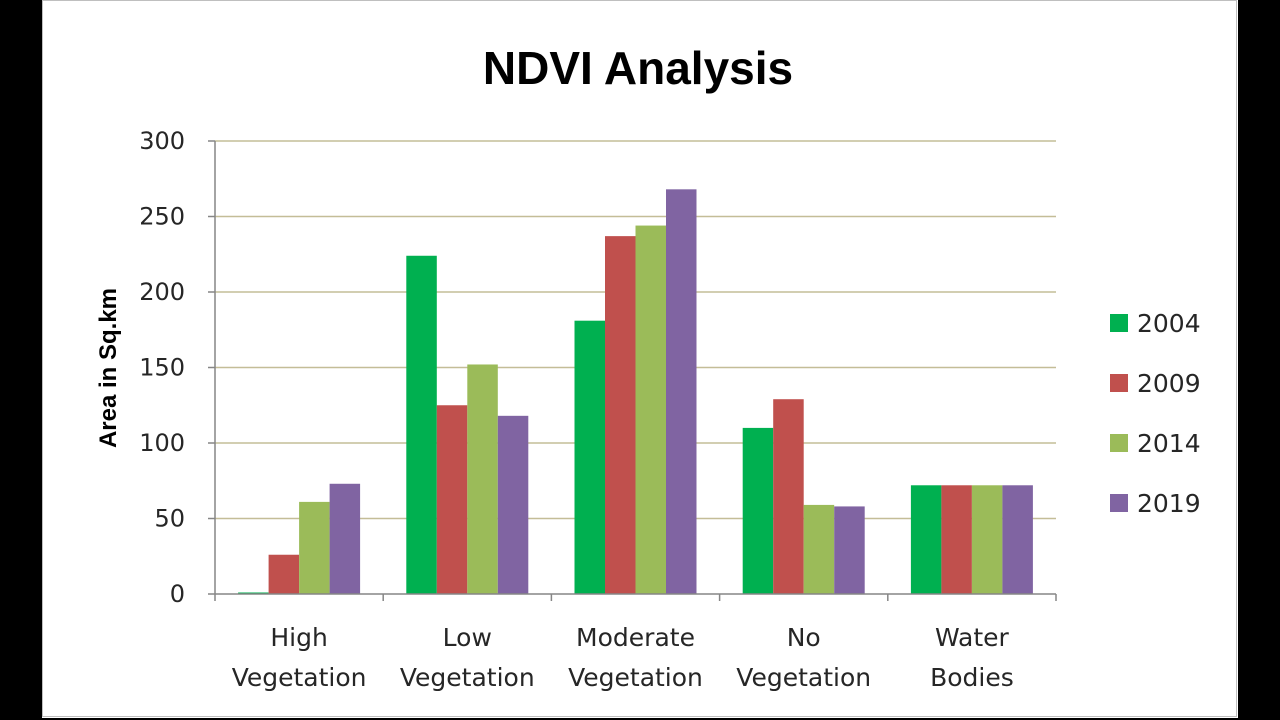  Describe the element at coordinates (638, 68) in the screenshot. I see `chart-title: NDVI Analysis` at that location.